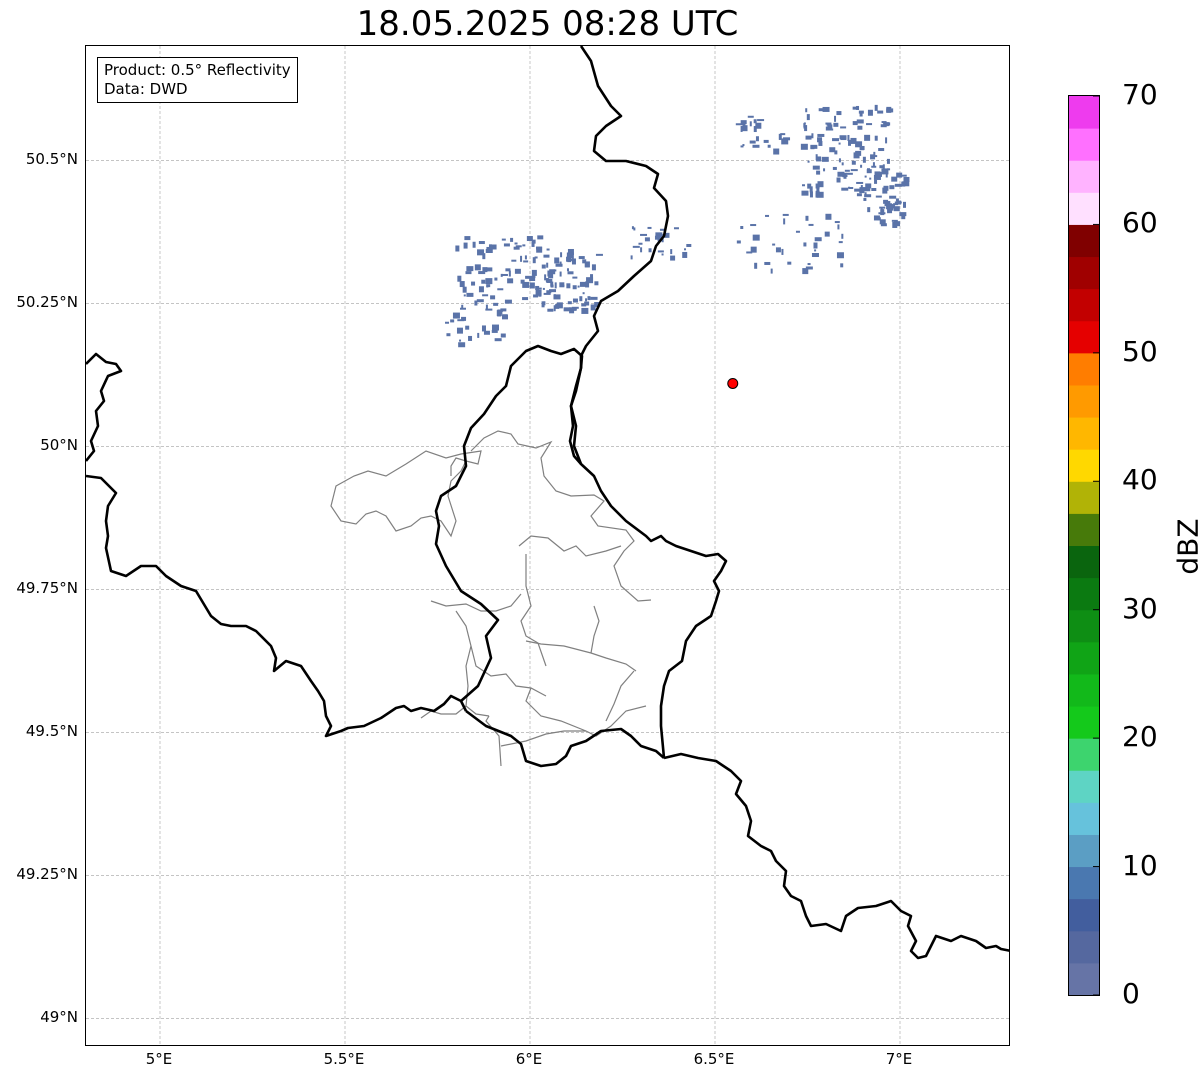  I want to click on lat-tick-label: 49°N, so click(59, 1017).